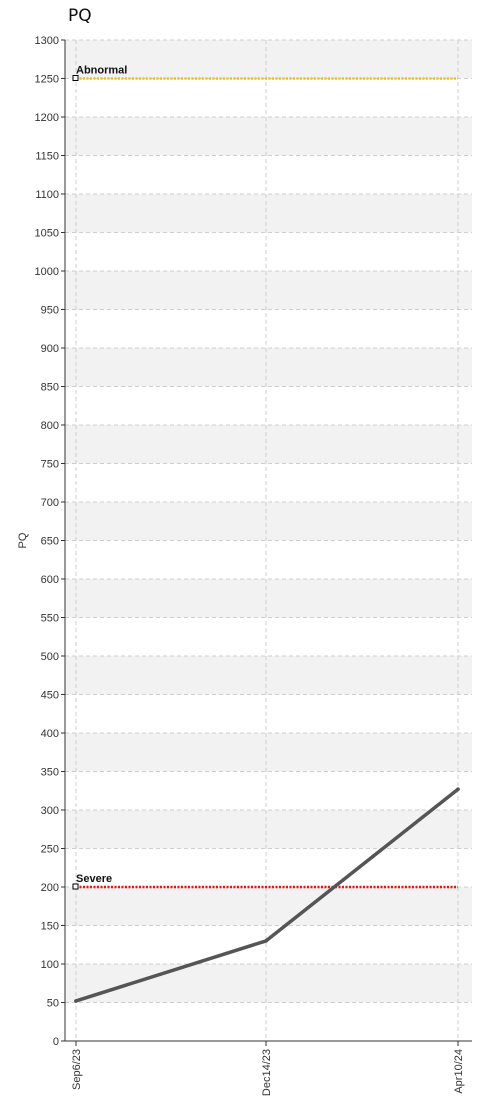  What do you see at coordinates (47, 41) in the screenshot?
I see `y-tick-label: 1300` at bounding box center [47, 41].